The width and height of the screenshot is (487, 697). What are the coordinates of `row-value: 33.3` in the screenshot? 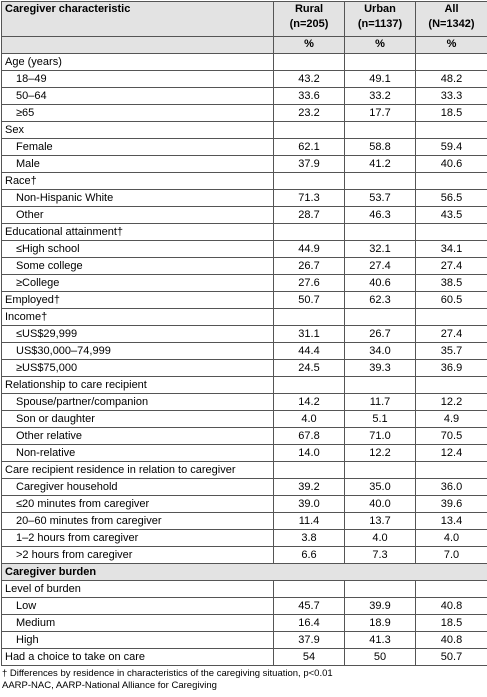 It's located at (451, 96).